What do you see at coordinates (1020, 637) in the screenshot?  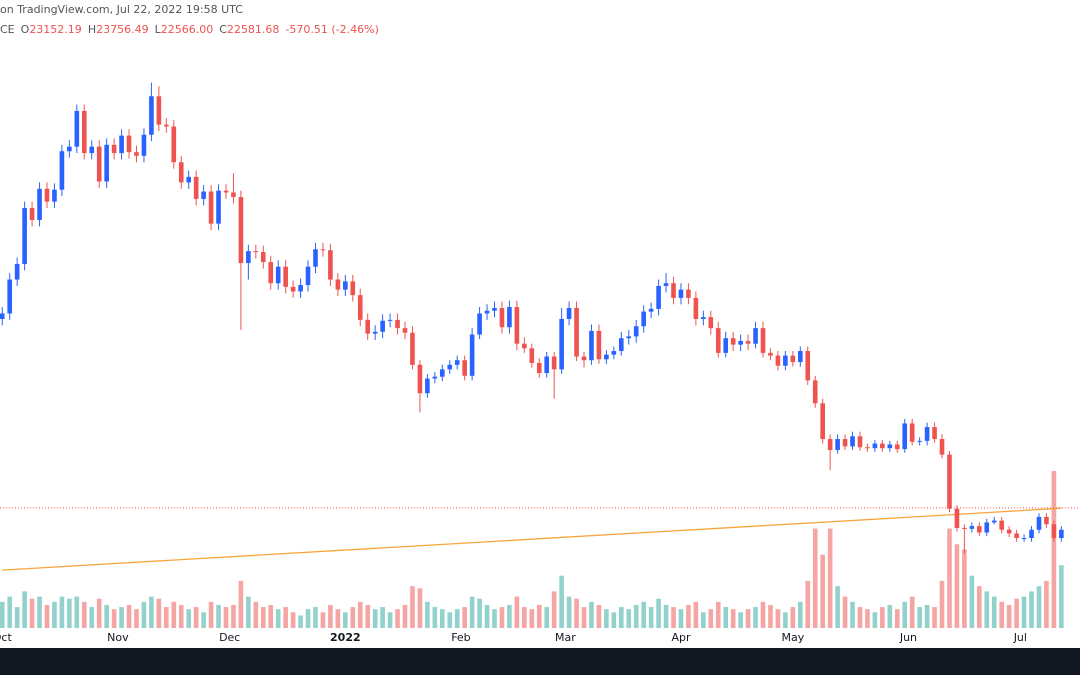 I see `x-tick-label: Jul` at bounding box center [1020, 637].